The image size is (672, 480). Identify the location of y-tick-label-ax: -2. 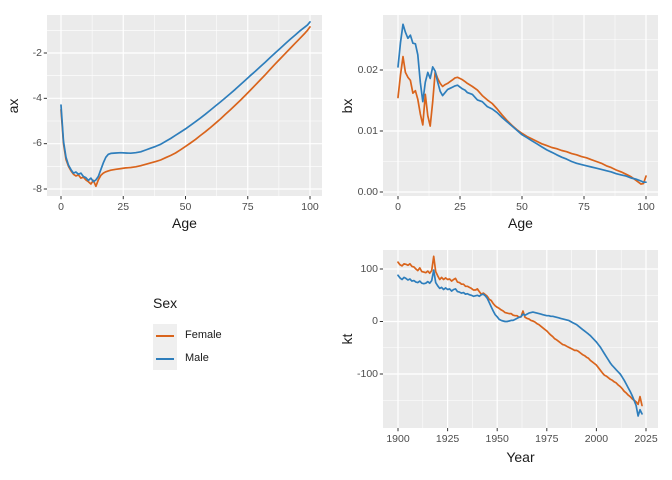
(37, 52).